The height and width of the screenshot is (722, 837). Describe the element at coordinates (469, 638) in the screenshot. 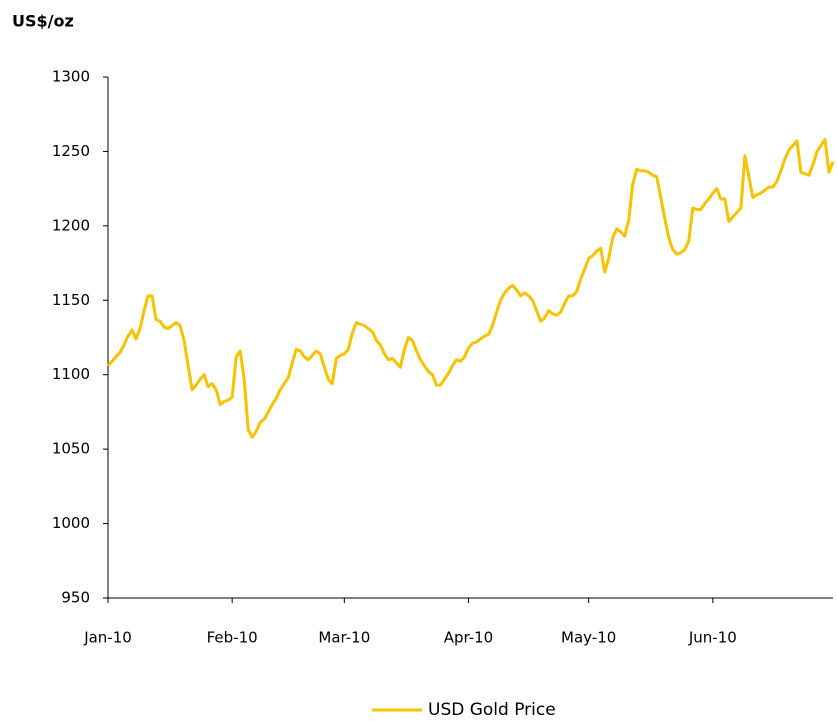

I see `x-tick-label: Apr-10` at that location.